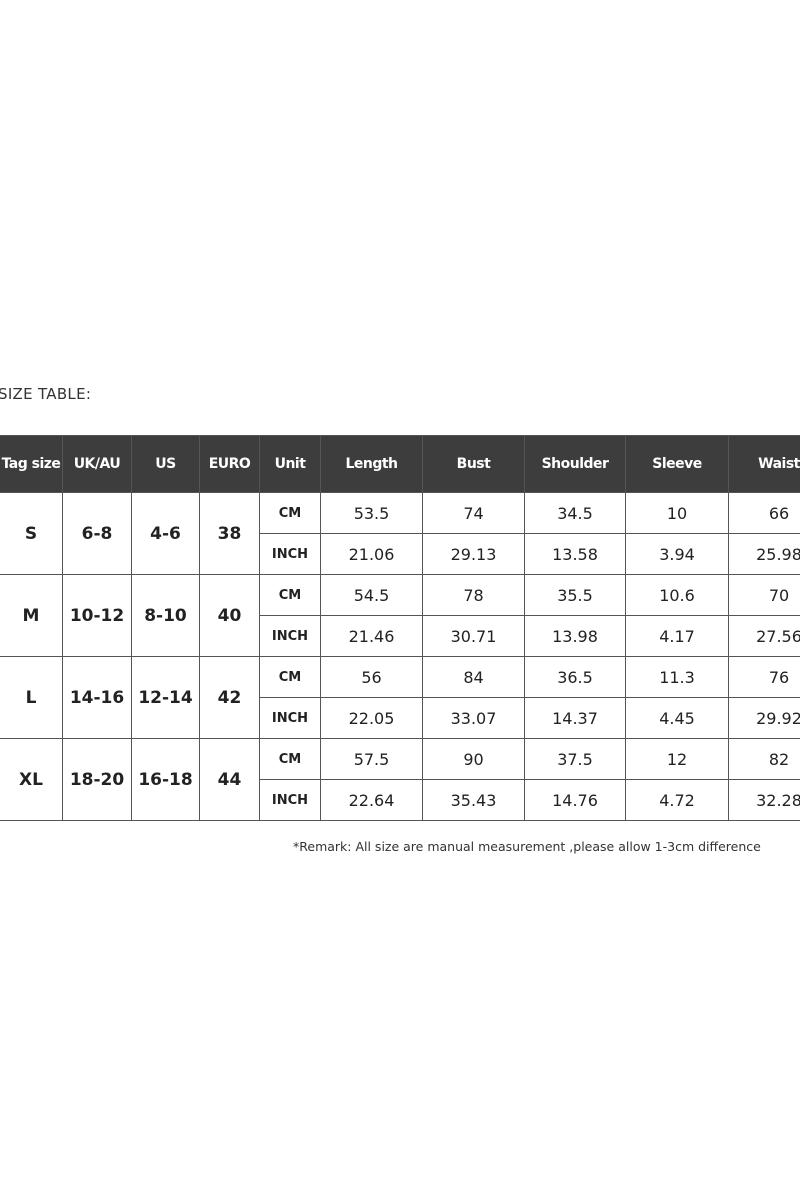 The image size is (800, 1200). I want to click on cell-measurement: 35.5, so click(575, 595).